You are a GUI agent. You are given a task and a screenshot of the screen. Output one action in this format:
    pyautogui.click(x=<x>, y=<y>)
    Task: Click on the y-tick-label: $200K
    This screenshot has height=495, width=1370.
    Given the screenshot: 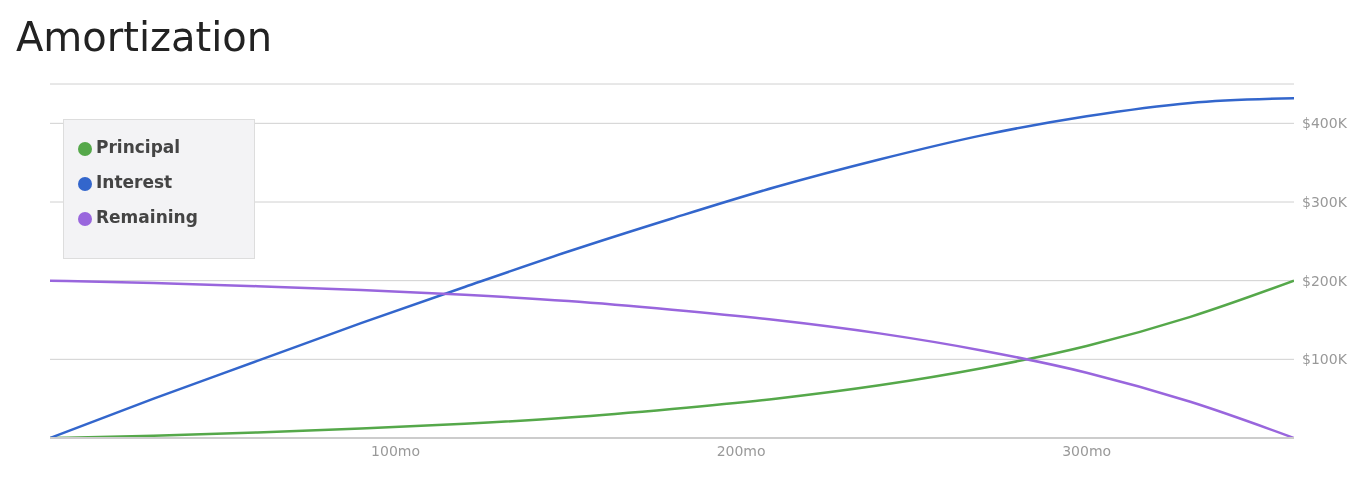 What is the action you would take?
    pyautogui.click(x=1325, y=280)
    